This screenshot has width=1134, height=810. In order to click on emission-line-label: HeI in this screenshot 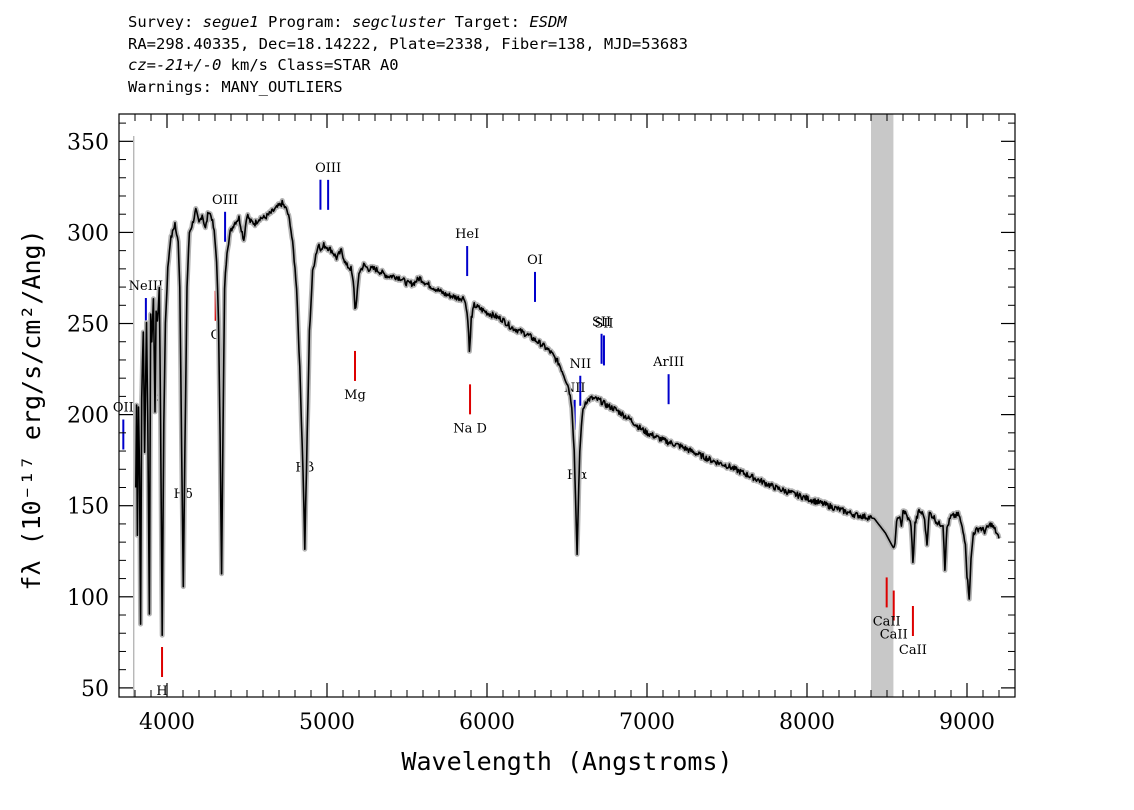, I will do `click(467, 234)`.